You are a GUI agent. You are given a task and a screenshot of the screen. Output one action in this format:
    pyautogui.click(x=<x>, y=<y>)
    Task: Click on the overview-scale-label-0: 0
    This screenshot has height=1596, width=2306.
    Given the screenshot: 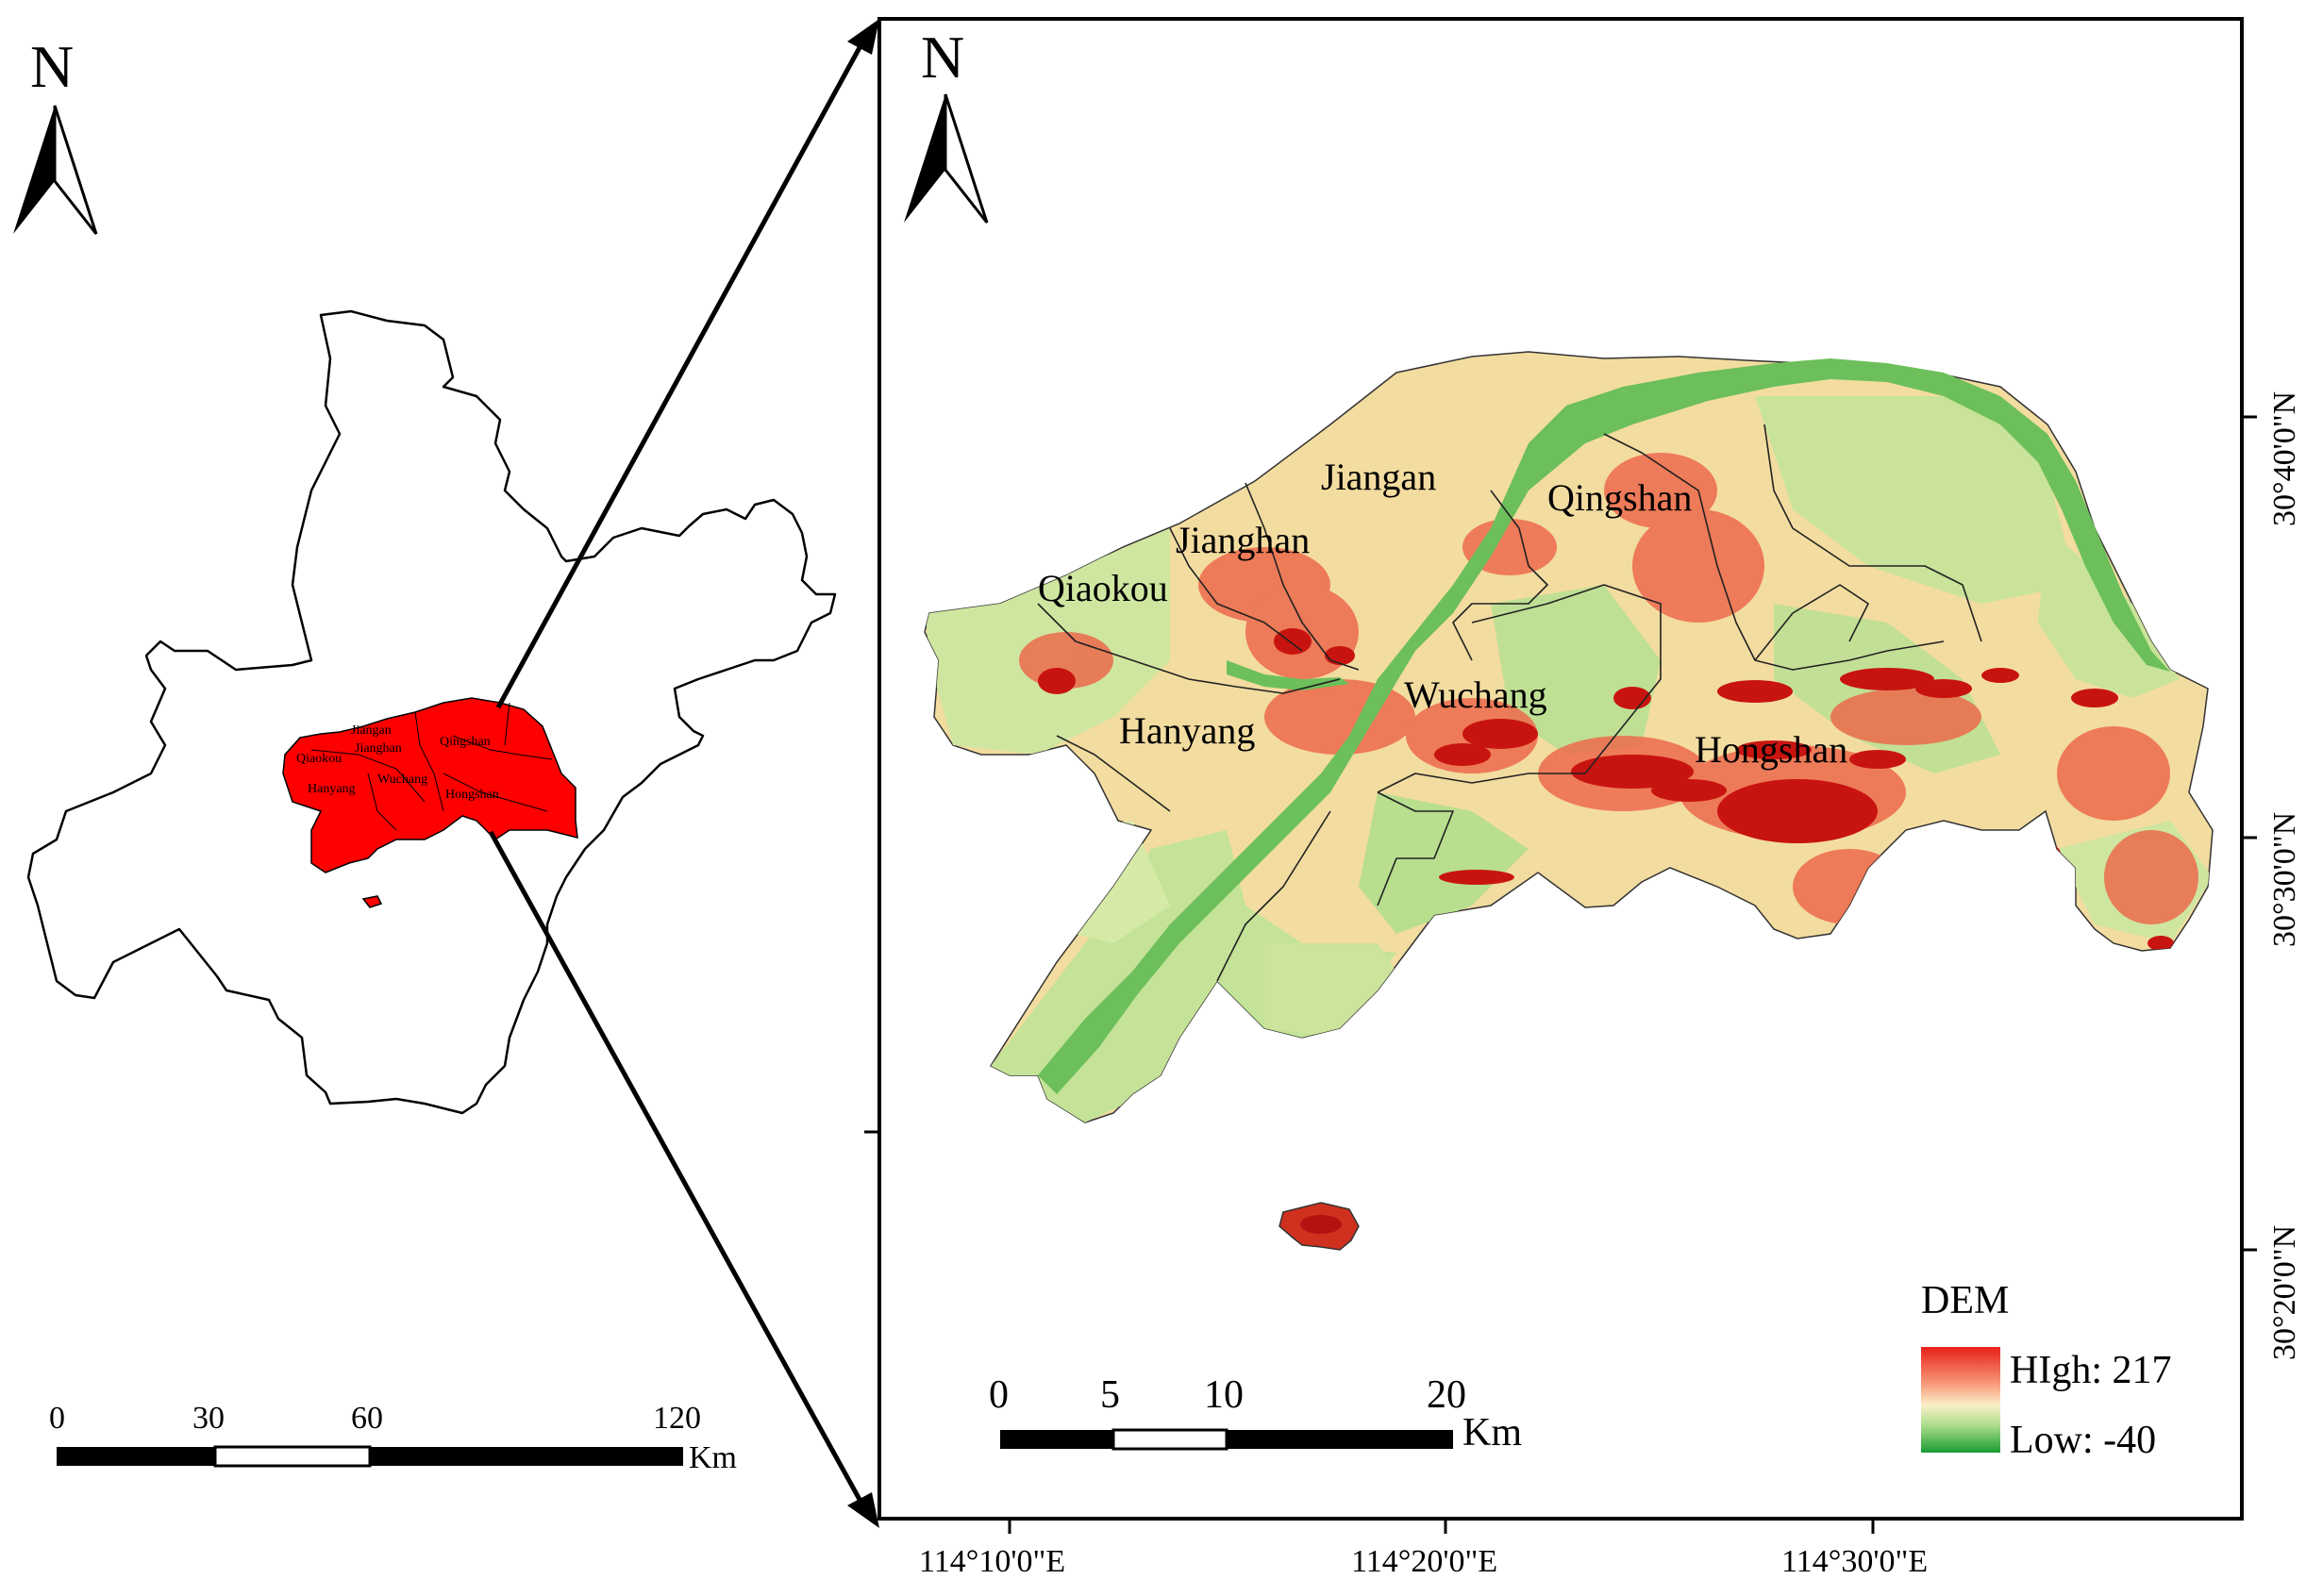 What is the action you would take?
    pyautogui.click(x=57, y=1418)
    